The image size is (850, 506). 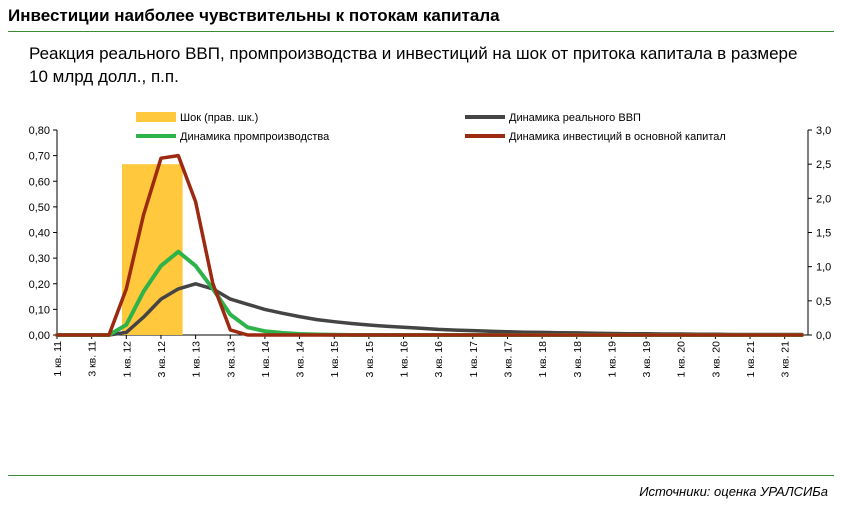 What do you see at coordinates (197, 359) in the screenshot?
I see `x-tick-label: 1 кв. 13` at bounding box center [197, 359].